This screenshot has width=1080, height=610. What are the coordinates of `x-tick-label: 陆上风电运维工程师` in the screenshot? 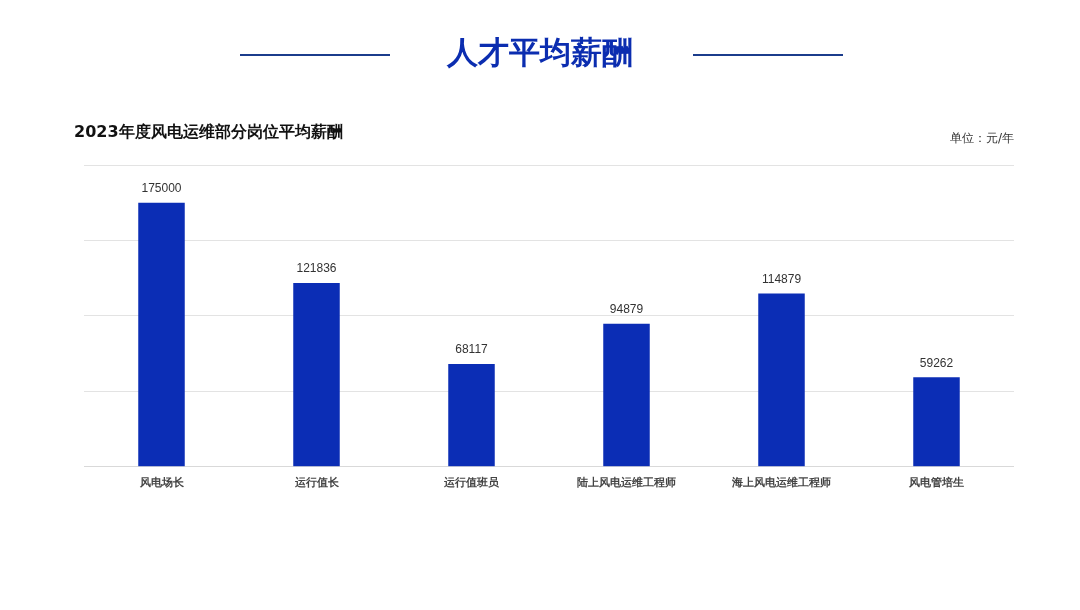 It's located at (626, 483).